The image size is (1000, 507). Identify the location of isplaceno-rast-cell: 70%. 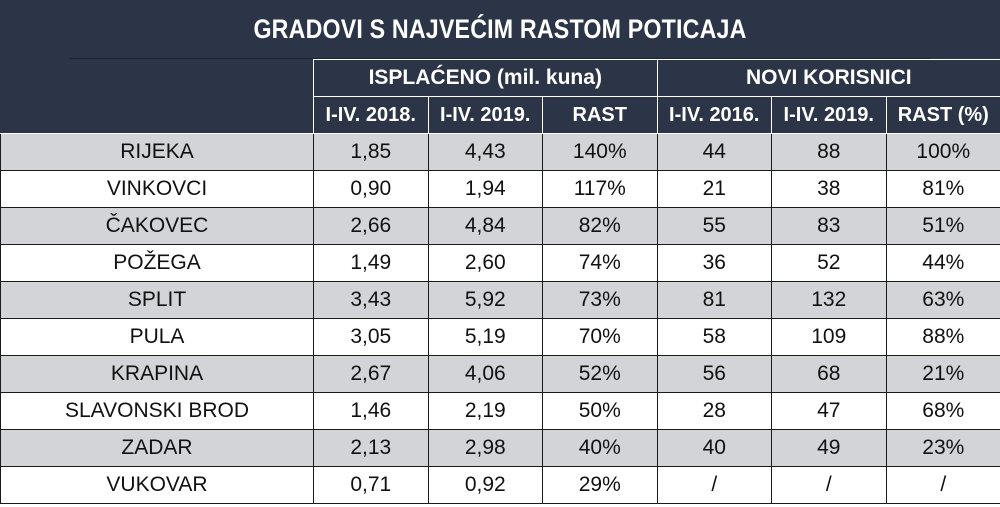
(600, 337).